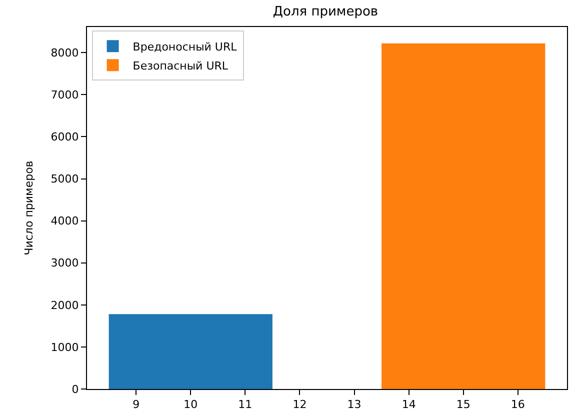 The width and height of the screenshot is (571, 414). Describe the element at coordinates (517, 405) in the screenshot. I see `x-tick-label: 16` at that location.